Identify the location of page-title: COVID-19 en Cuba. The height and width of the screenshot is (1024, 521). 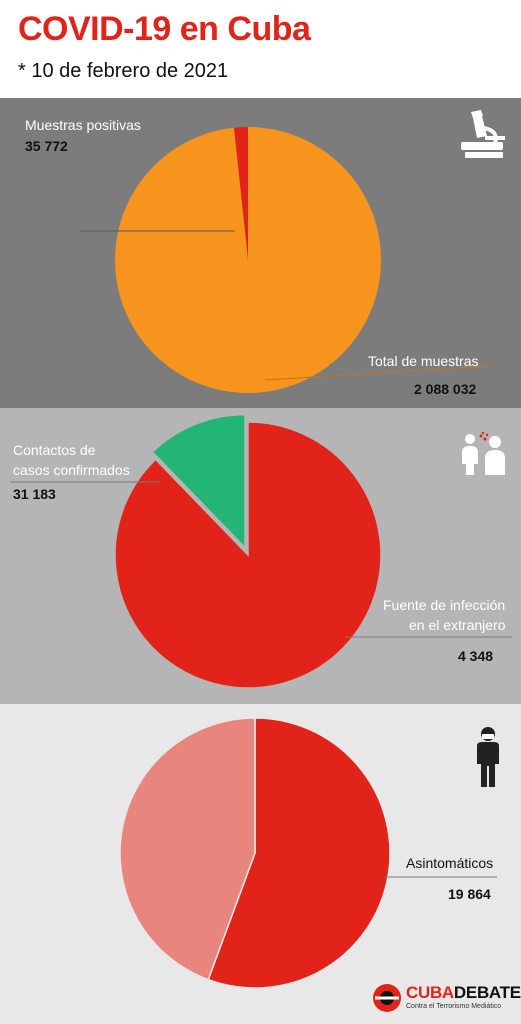
(164, 29).